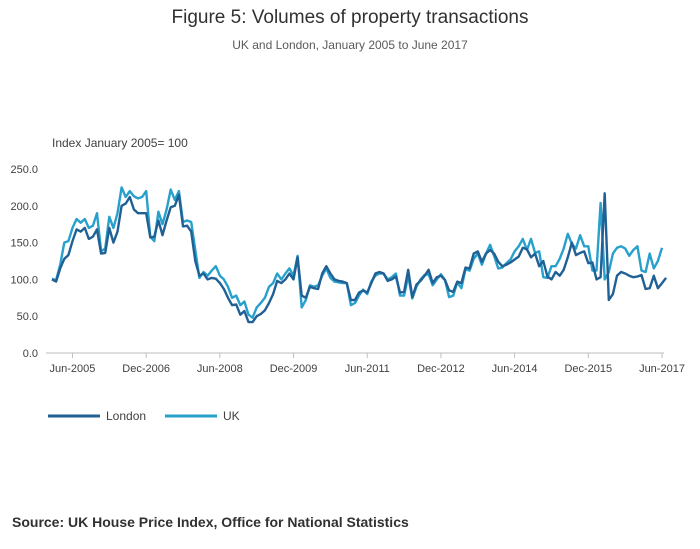 The width and height of the screenshot is (700, 549). I want to click on x-tick-label: Jun-2008, so click(220, 369).